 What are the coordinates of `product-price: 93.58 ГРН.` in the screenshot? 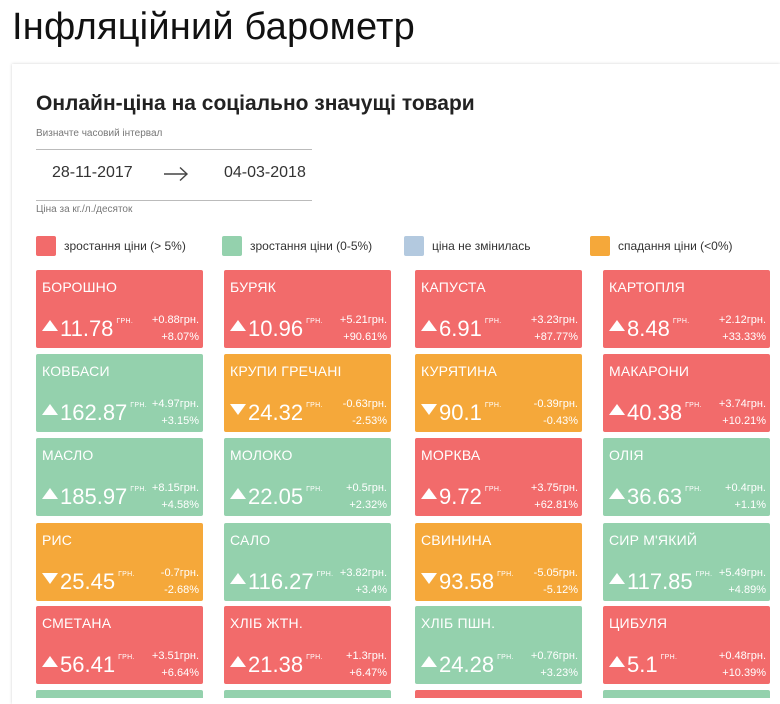 It's located at (476, 581).